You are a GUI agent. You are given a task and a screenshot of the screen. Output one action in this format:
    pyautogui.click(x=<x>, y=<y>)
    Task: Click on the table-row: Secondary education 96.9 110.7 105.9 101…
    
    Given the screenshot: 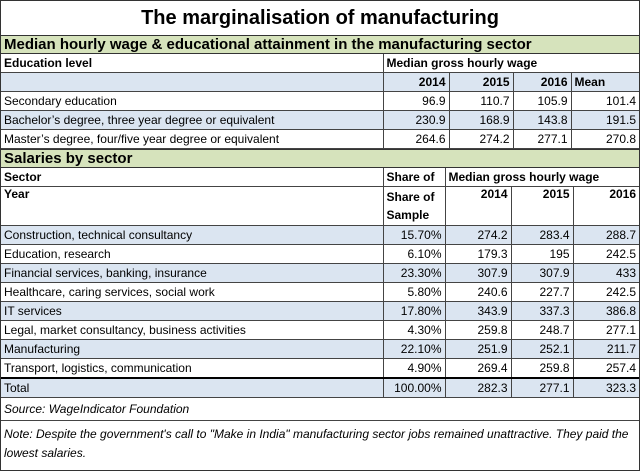 What is the action you would take?
    pyautogui.click(x=320, y=101)
    